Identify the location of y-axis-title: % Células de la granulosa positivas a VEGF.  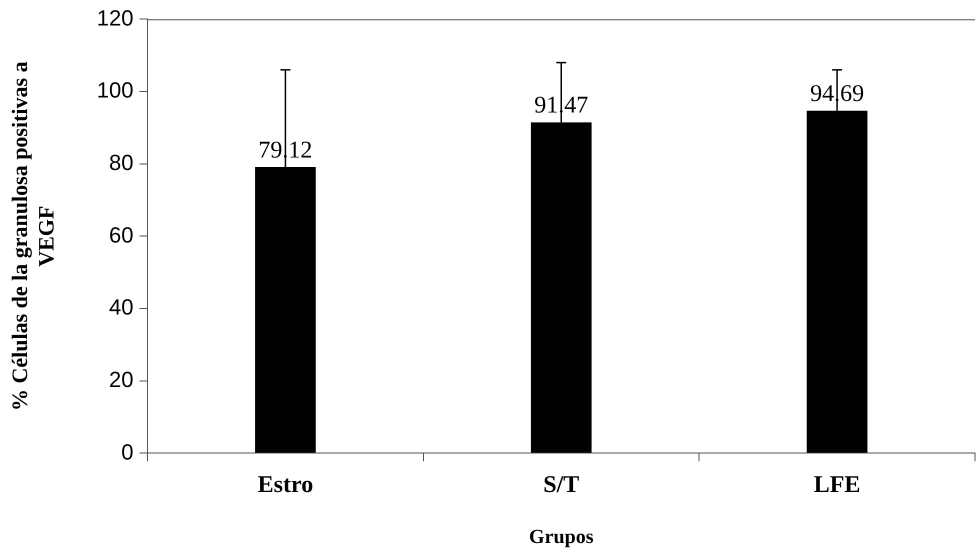
(32, 236).